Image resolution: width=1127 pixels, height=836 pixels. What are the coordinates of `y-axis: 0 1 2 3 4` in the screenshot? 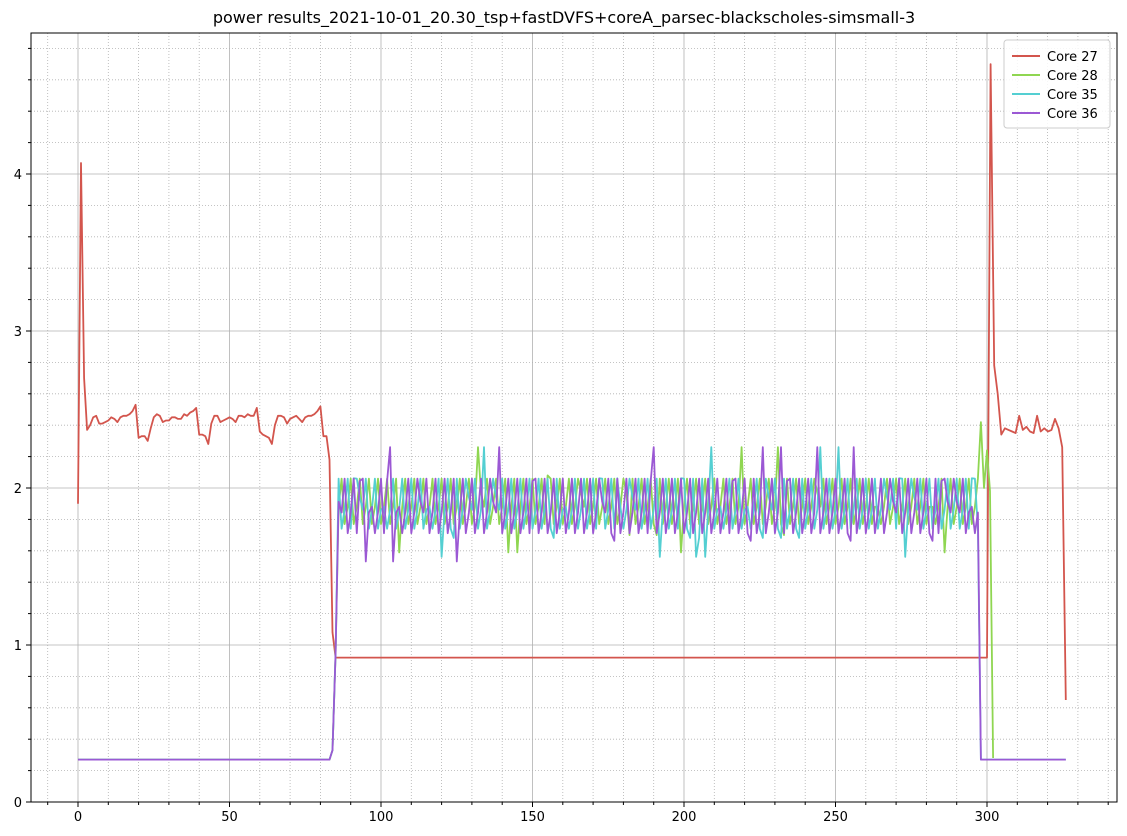 It's located at (22, 429).